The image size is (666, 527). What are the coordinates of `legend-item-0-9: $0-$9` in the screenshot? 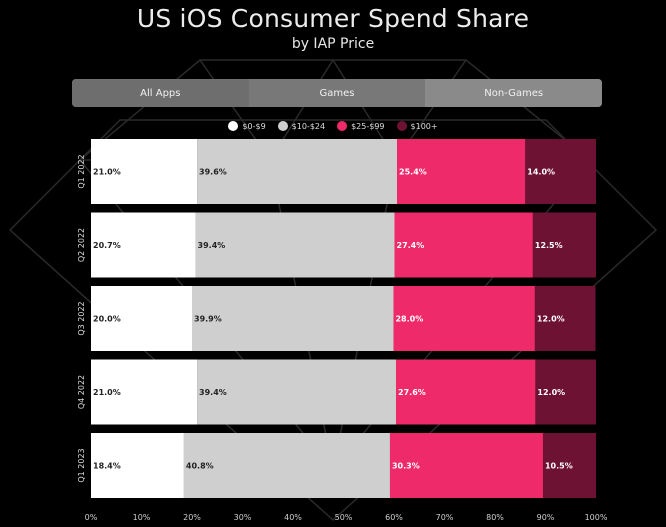 It's located at (247, 126).